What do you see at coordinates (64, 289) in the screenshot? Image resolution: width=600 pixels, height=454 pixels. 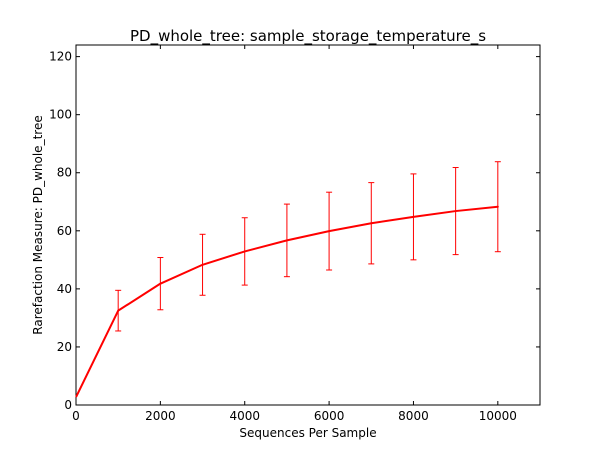 I see `y-tick-label: 40` at bounding box center [64, 289].